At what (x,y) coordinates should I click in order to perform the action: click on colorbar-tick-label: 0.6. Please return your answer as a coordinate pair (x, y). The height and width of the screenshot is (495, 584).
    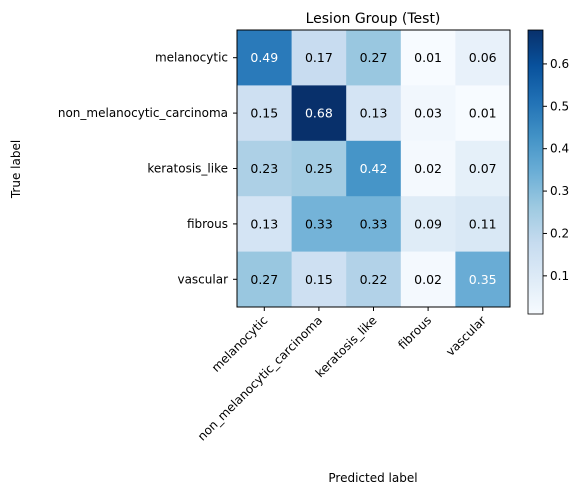
    Looking at the image, I should click on (559, 64).